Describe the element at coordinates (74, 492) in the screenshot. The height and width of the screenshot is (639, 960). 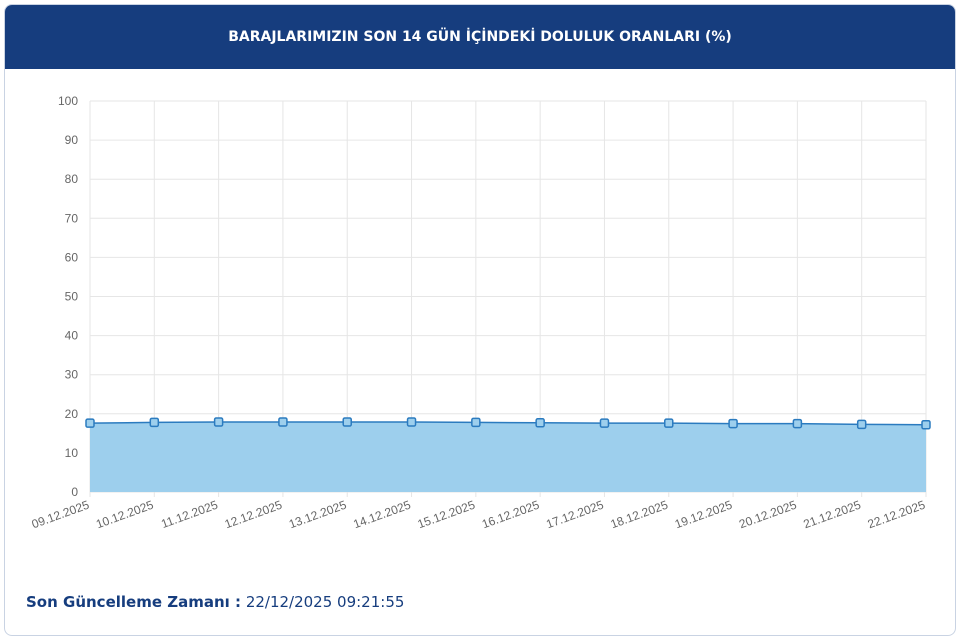
I see `y-tick-label: 0` at that location.